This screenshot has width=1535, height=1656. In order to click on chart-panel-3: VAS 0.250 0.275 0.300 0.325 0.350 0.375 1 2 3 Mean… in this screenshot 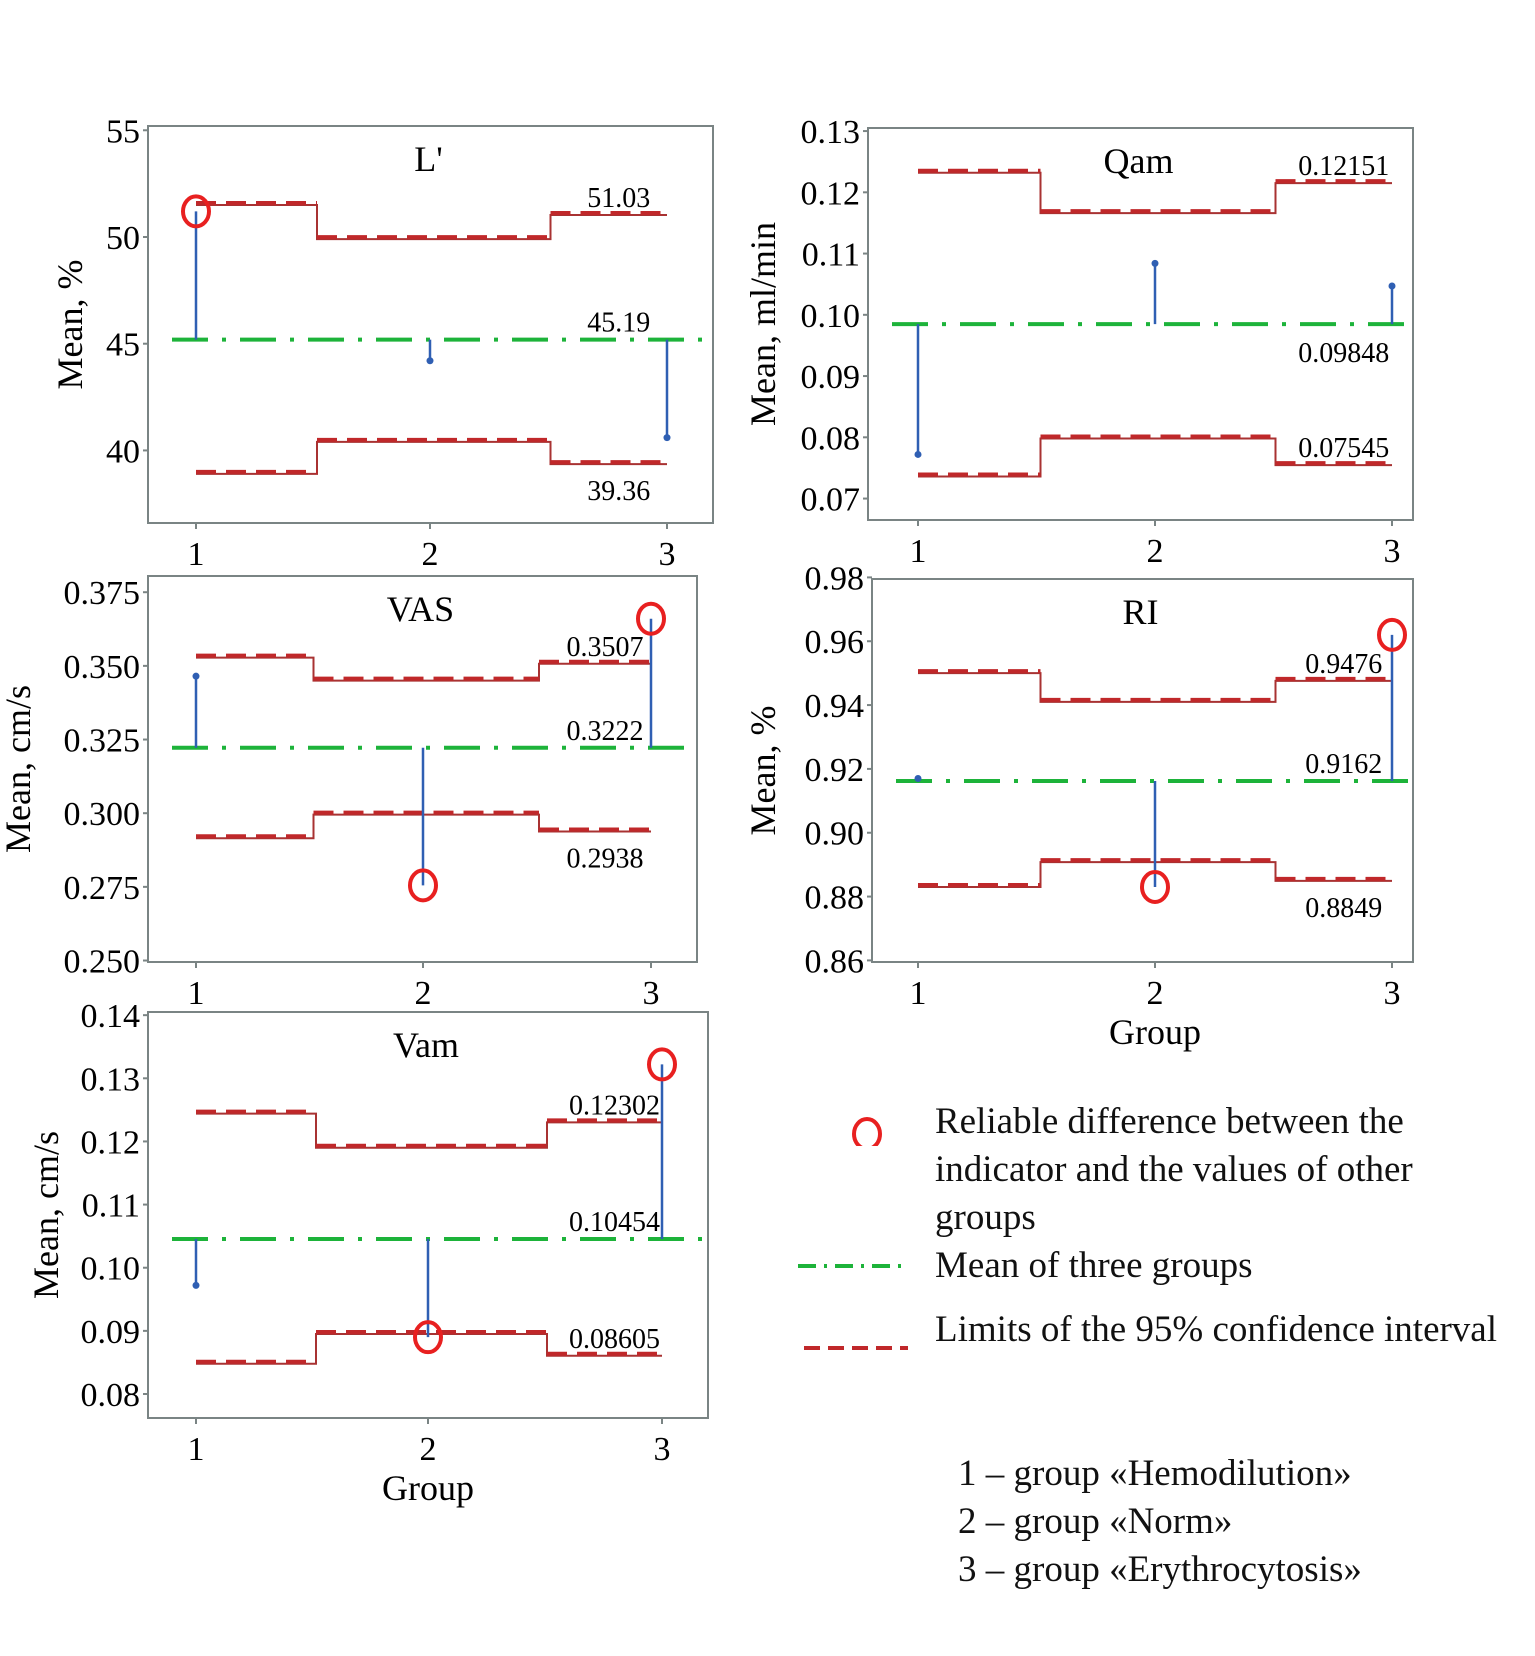, I will do `click(349, 793)`.